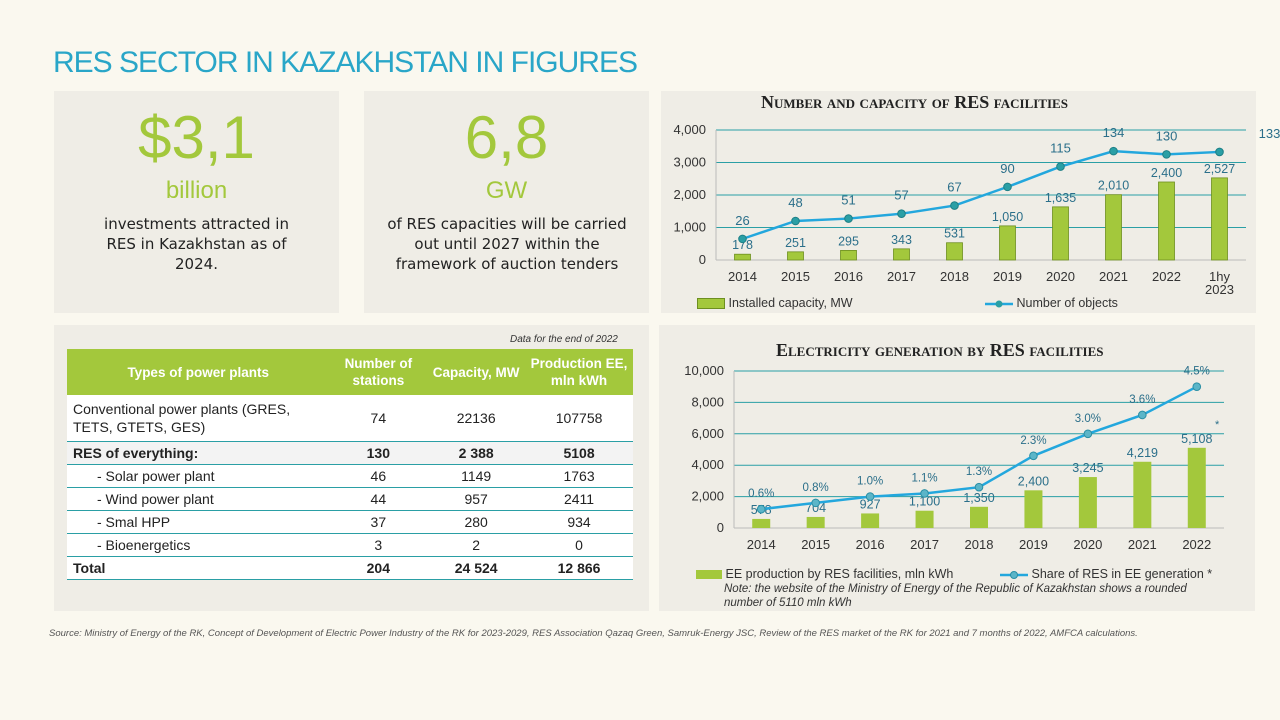 This screenshot has height=720, width=1280. I want to click on row-stations: 130, so click(378, 453).